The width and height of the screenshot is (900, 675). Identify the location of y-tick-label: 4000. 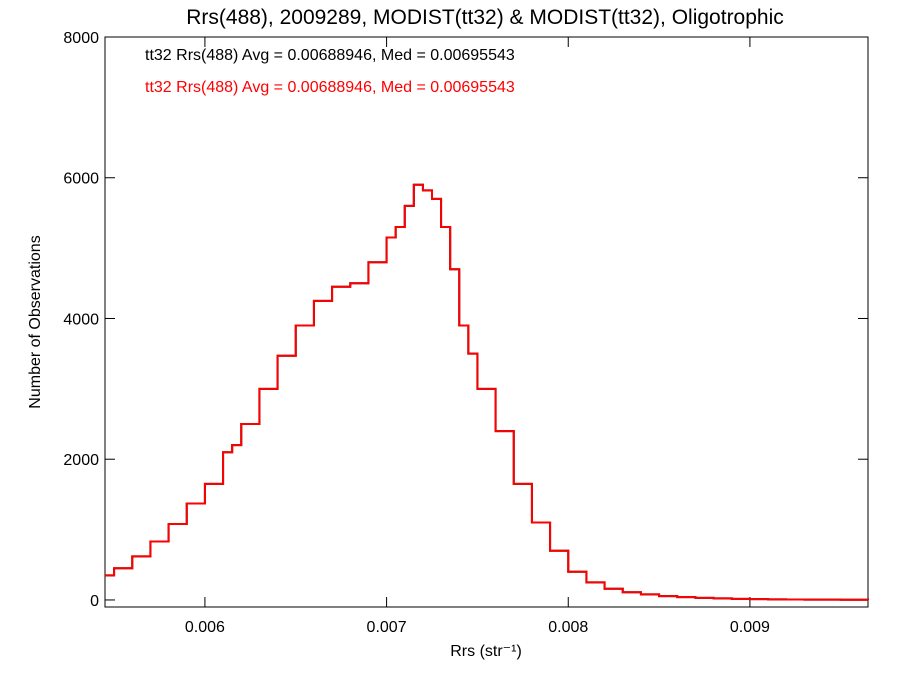
(81, 319).